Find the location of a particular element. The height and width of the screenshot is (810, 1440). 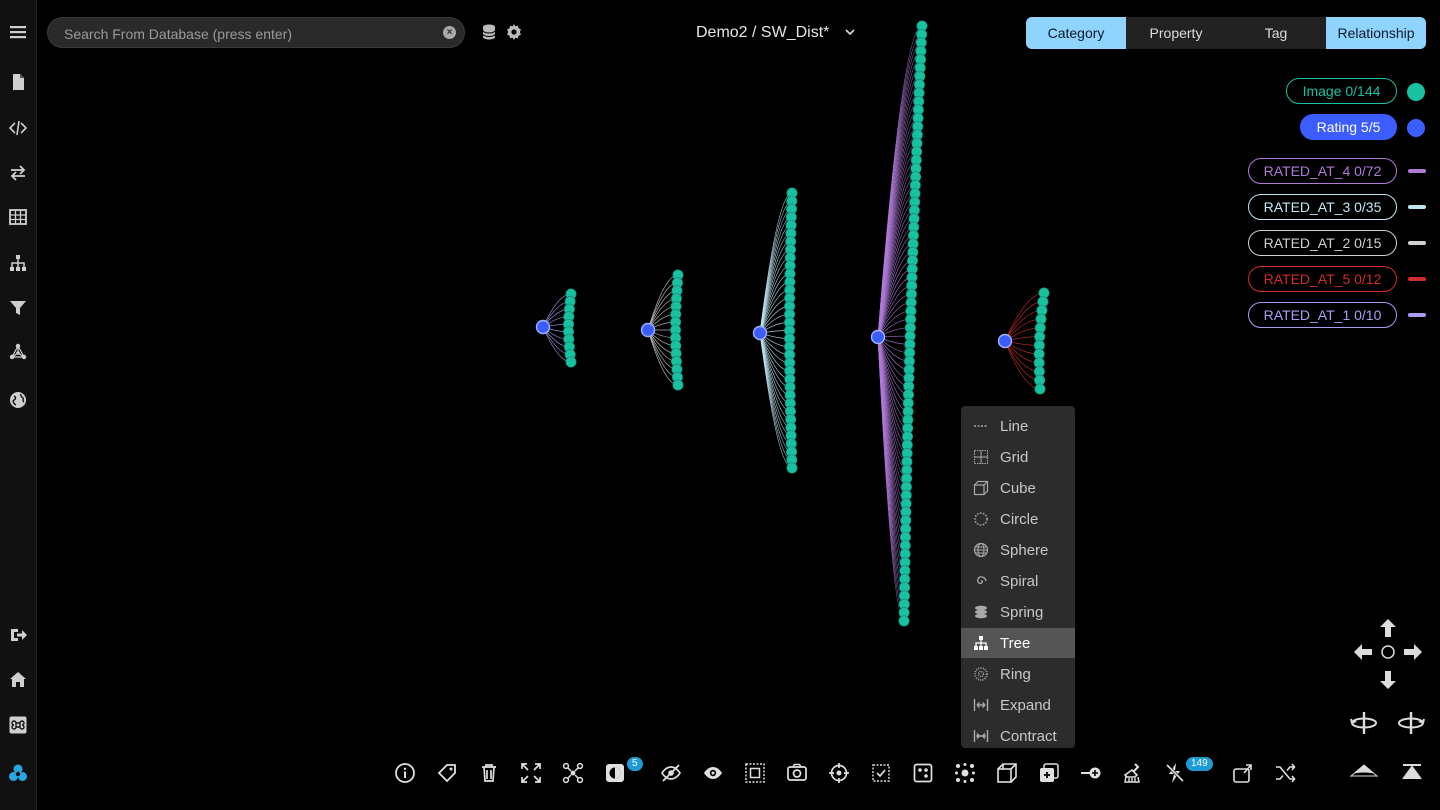

legend-node-image: Image 0/144 is located at coordinates (1341, 91).